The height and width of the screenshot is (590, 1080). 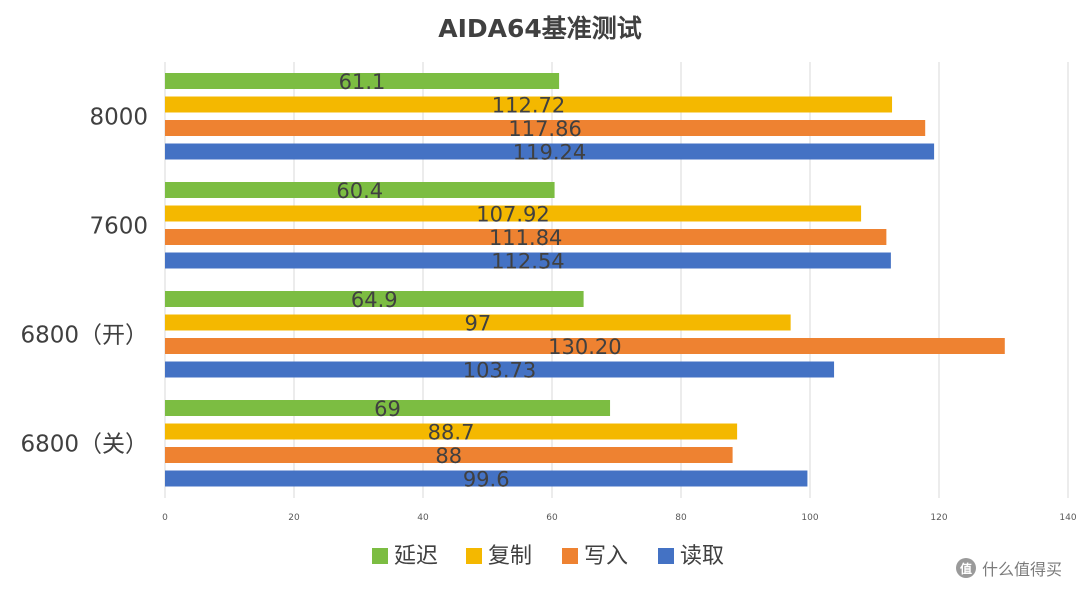 What do you see at coordinates (118, 226) in the screenshot?
I see `category-label: 7600` at bounding box center [118, 226].